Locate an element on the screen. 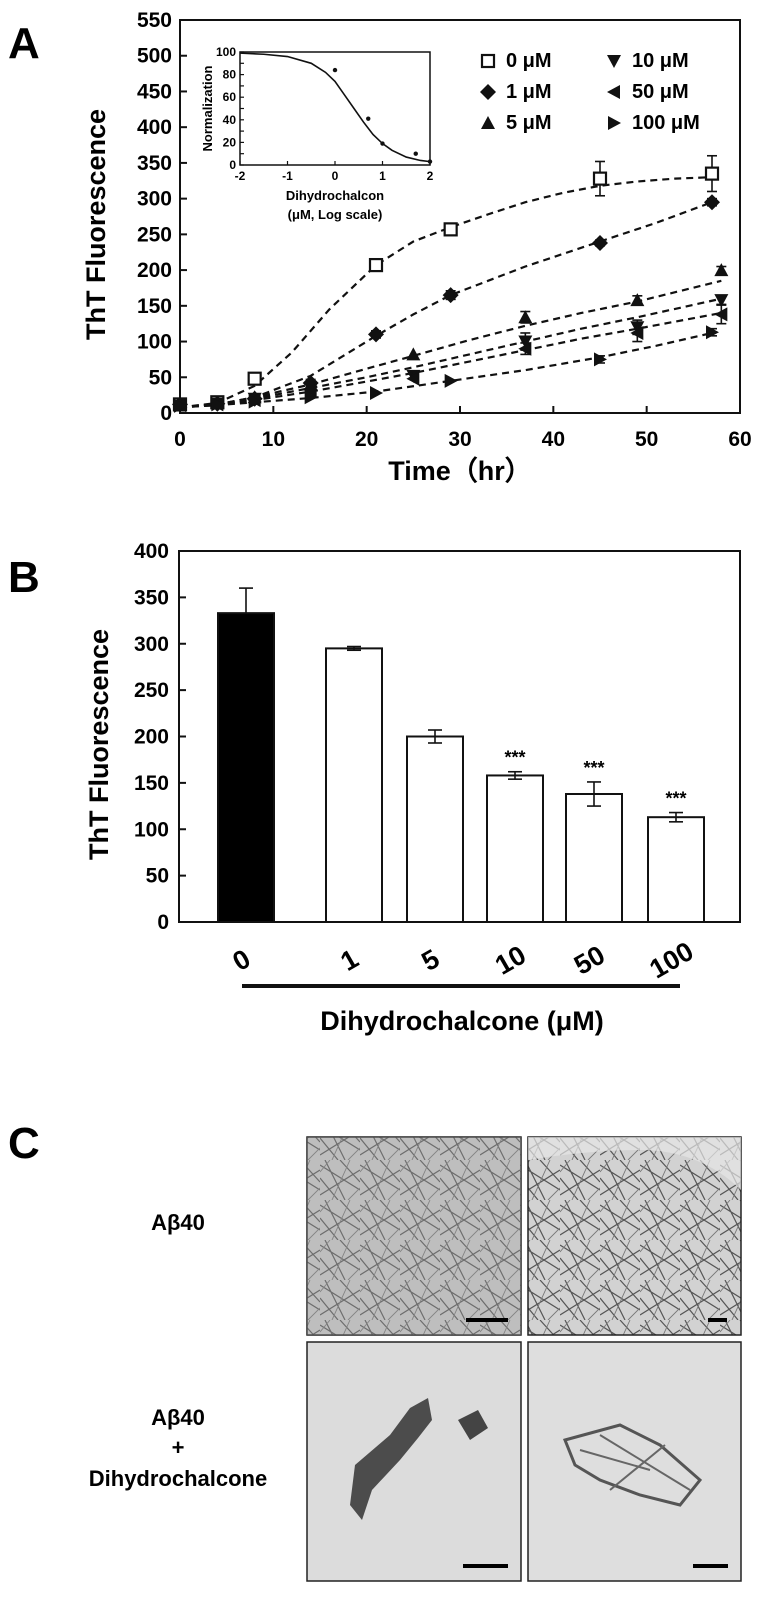 The image size is (779, 1597). legend-label: 1 μM is located at coordinates (529, 92).